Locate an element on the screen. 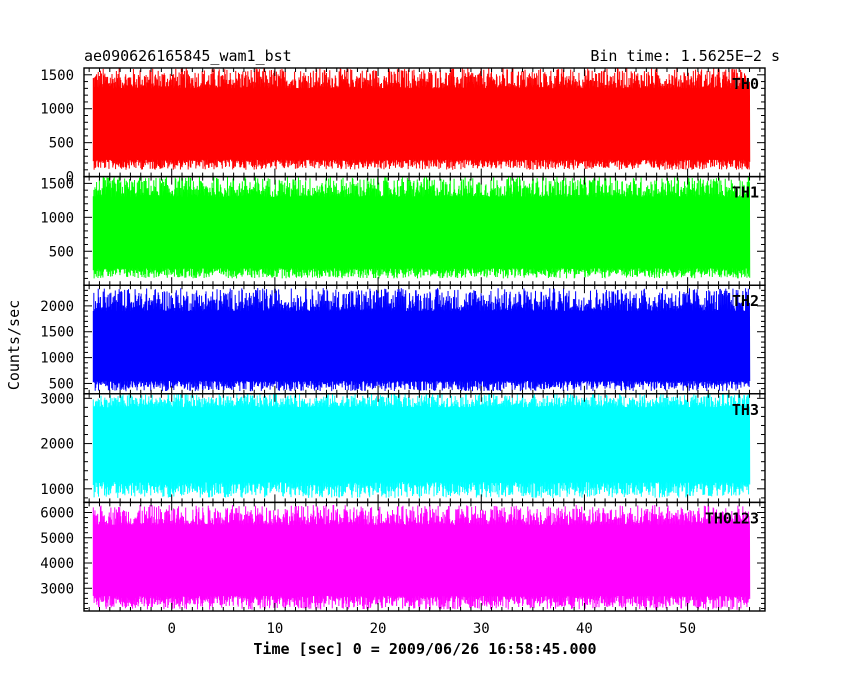 The image size is (850, 680). x-tick-label: 20 is located at coordinates (378, 629).